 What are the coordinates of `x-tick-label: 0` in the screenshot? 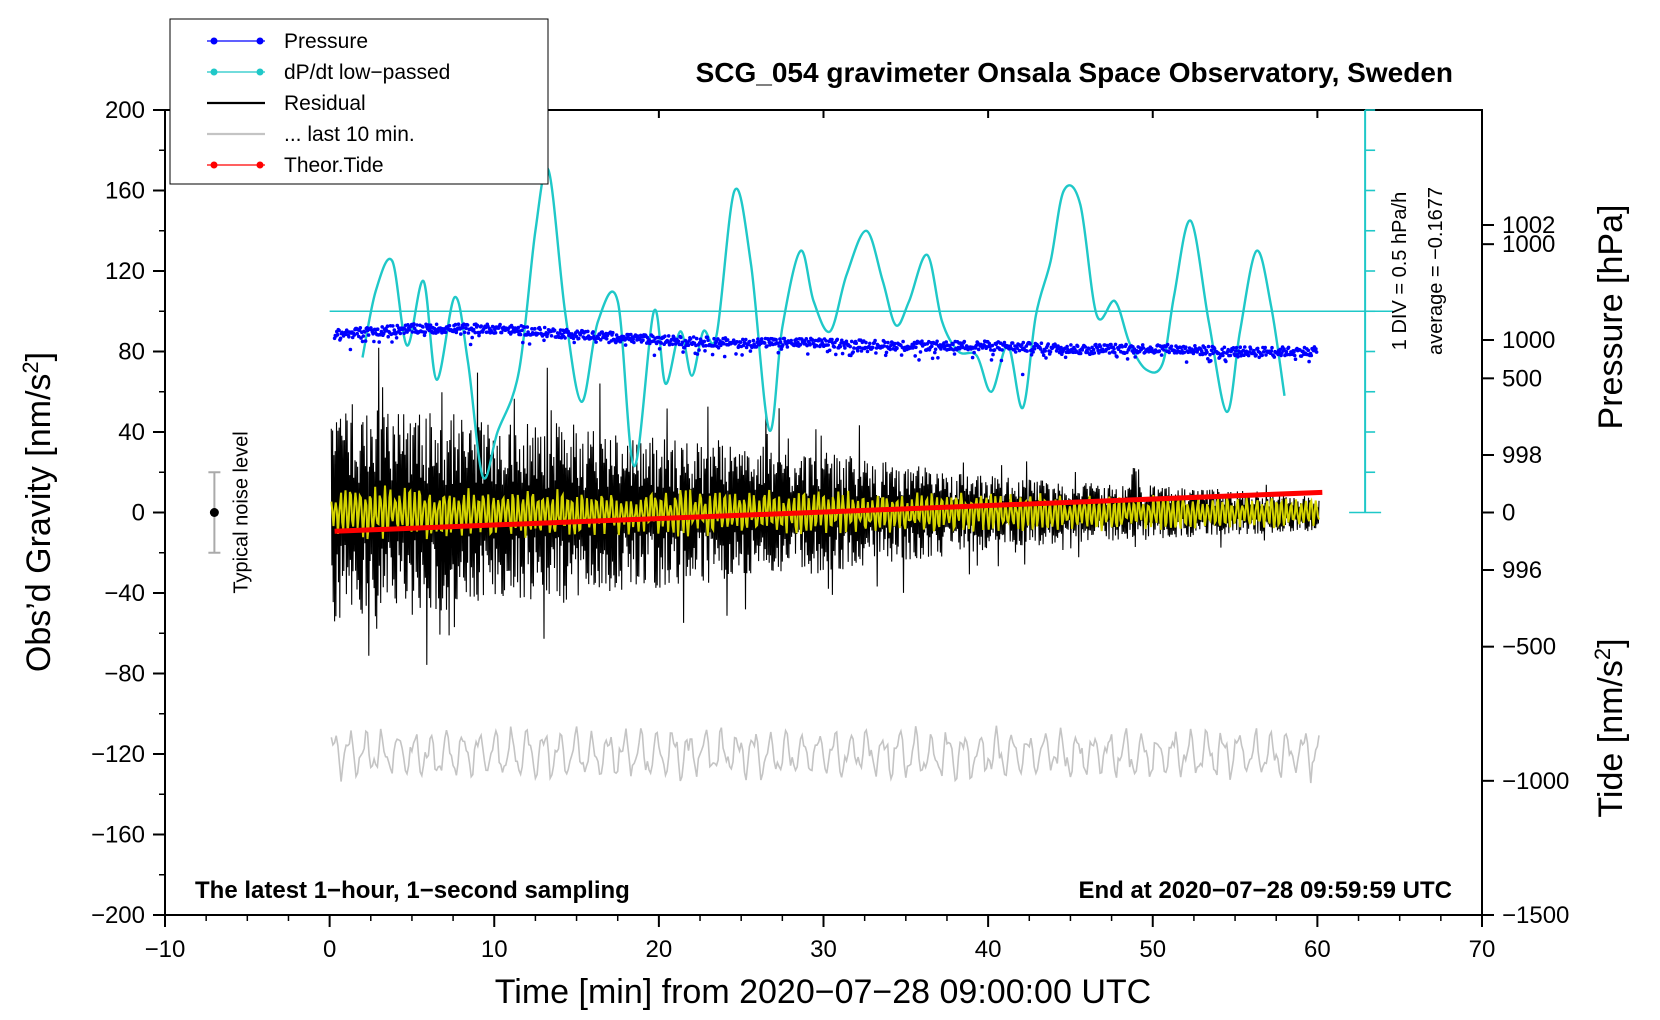 It's located at (329, 949).